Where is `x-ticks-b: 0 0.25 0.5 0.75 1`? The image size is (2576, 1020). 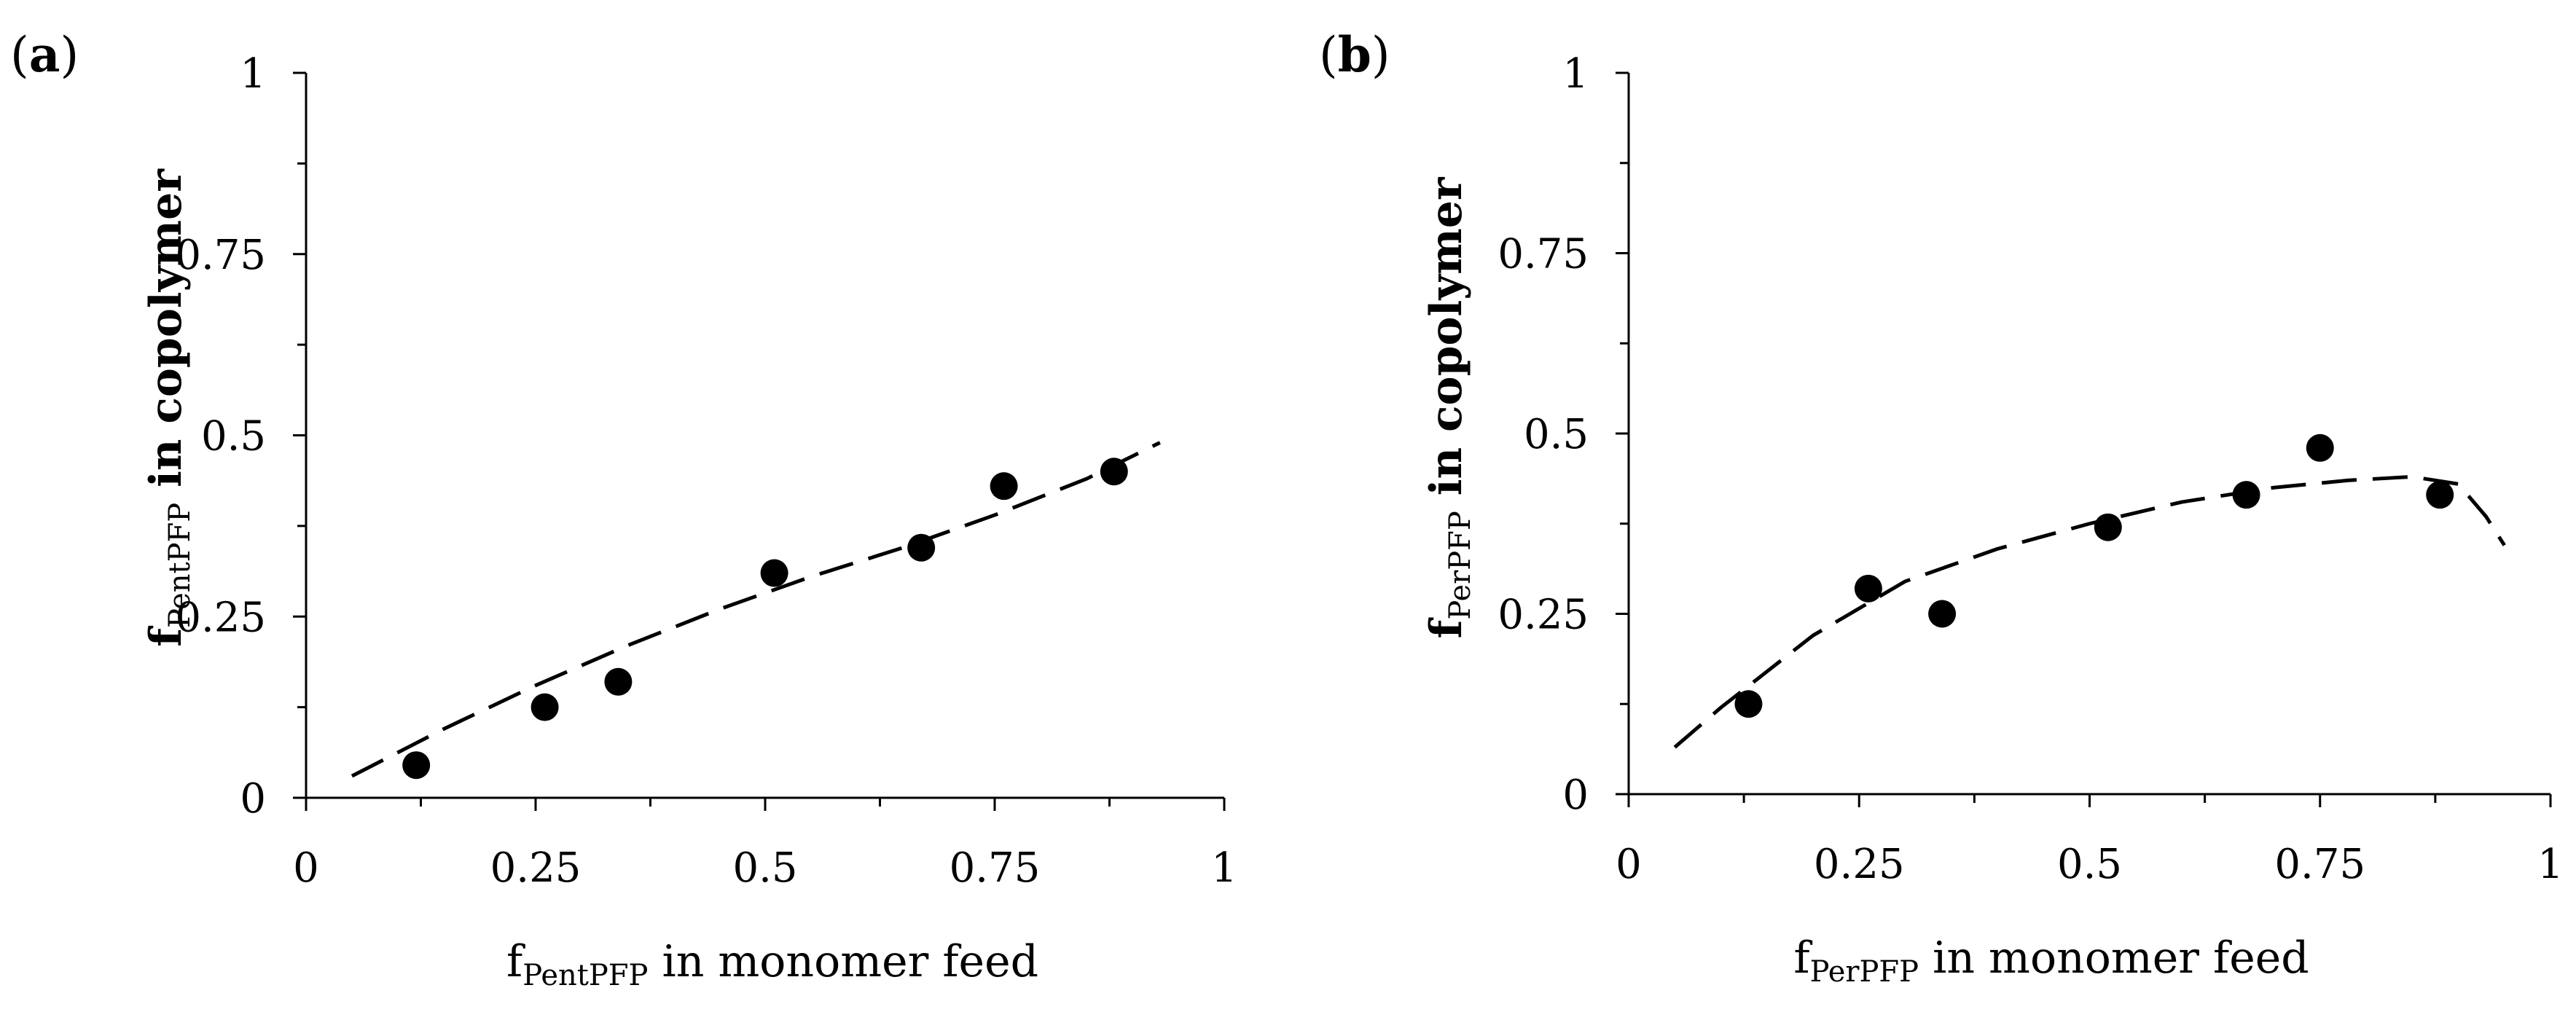 x-ticks-b: 0 0.25 0.5 0.75 1 is located at coordinates (2090, 841).